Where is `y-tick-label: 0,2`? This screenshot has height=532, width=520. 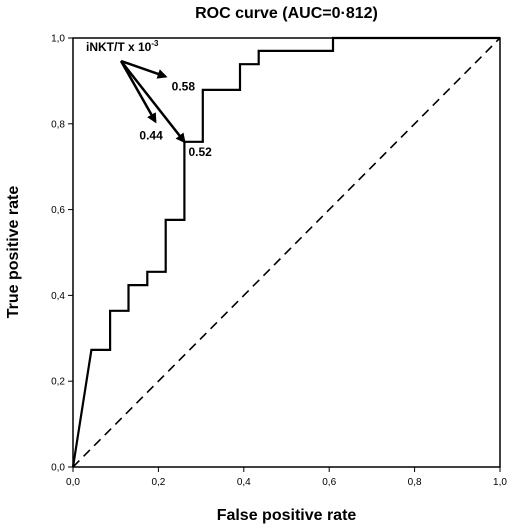
y-tick-label: 0,2 is located at coordinates (58, 382).